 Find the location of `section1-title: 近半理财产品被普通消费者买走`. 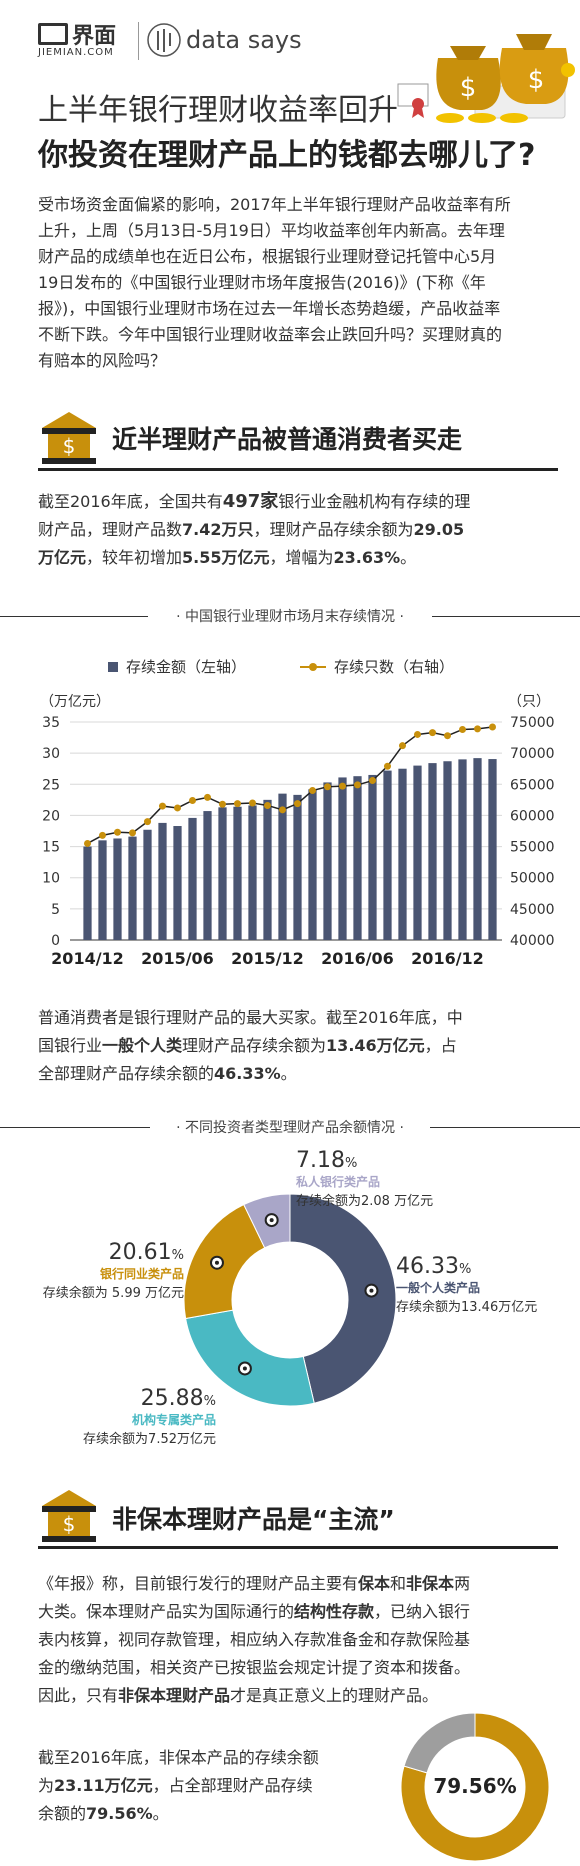

section1-title: 近半理财产品被普通消费者买走 is located at coordinates (287, 439).